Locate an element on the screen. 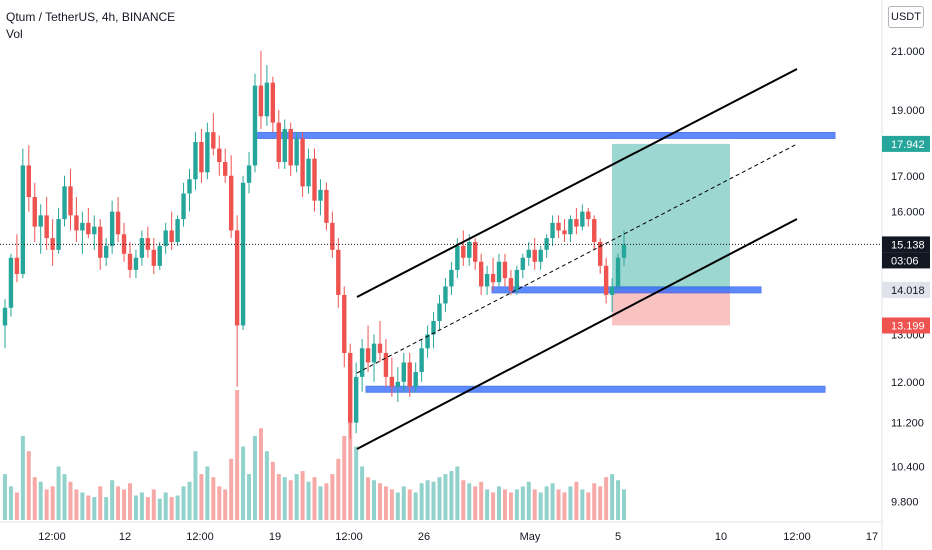 Image resolution: width=932 pixels, height=550 pixels. price-tag-label: 15.138 is located at coordinates (908, 245).